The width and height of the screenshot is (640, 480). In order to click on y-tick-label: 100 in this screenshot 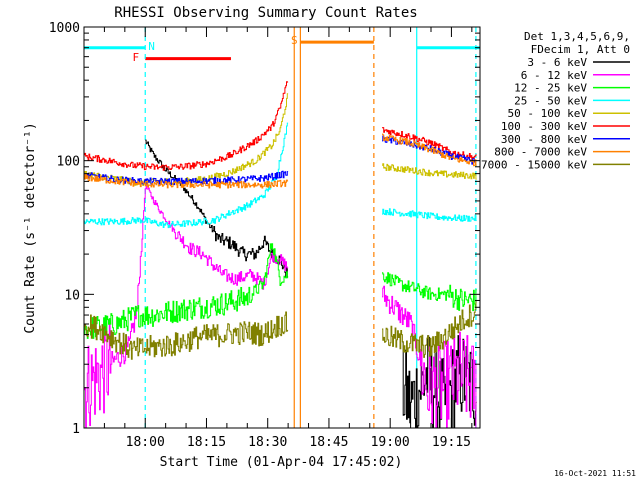, I will do `click(68, 162)`.